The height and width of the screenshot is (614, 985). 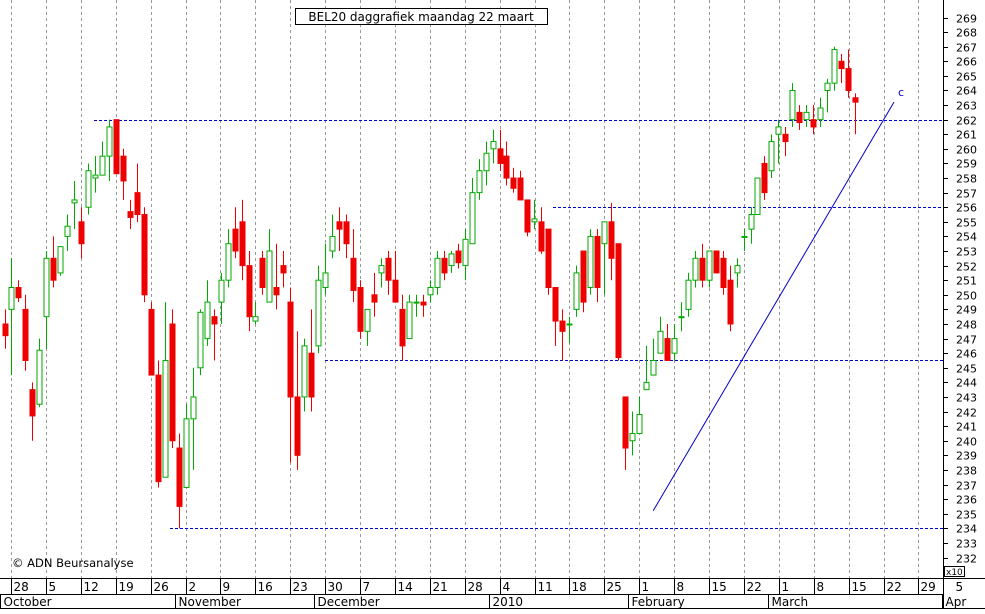 What do you see at coordinates (193, 587) in the screenshot?
I see `x-day-label: 2` at bounding box center [193, 587].